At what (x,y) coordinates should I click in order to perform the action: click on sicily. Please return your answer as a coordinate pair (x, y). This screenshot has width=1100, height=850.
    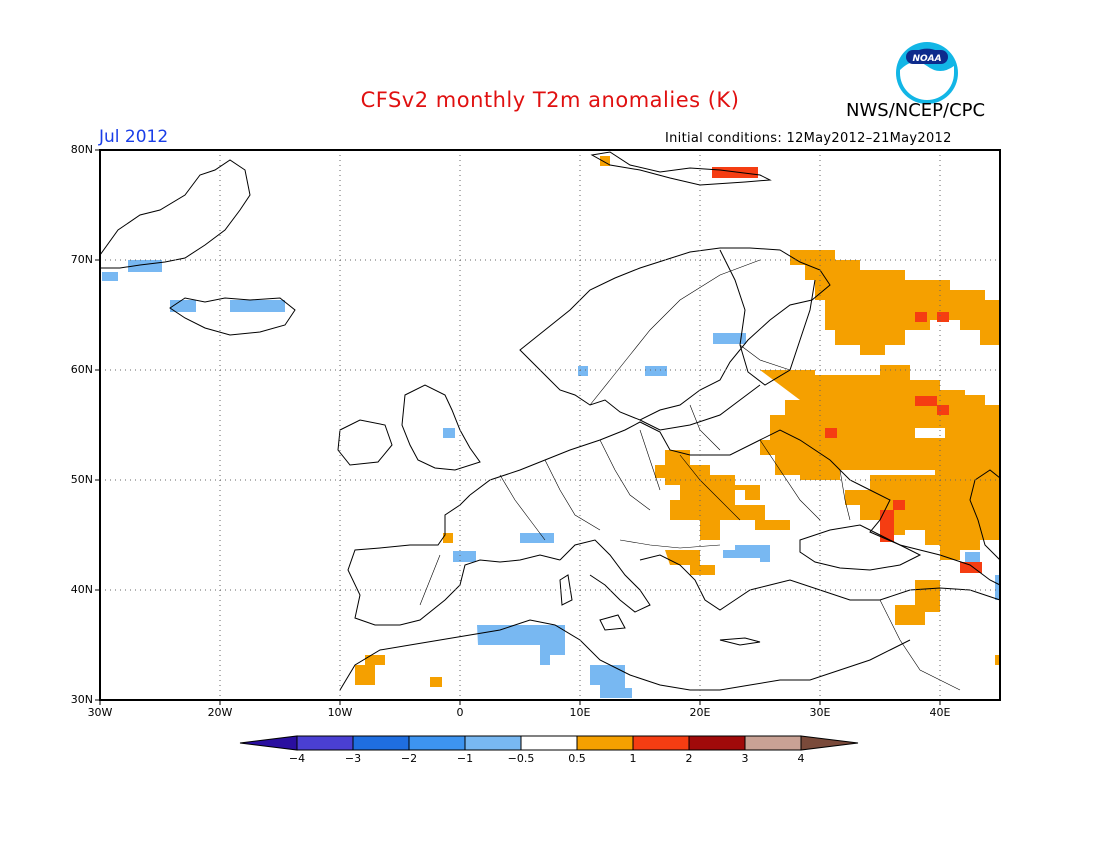
    Looking at the image, I should click on (612, 622).